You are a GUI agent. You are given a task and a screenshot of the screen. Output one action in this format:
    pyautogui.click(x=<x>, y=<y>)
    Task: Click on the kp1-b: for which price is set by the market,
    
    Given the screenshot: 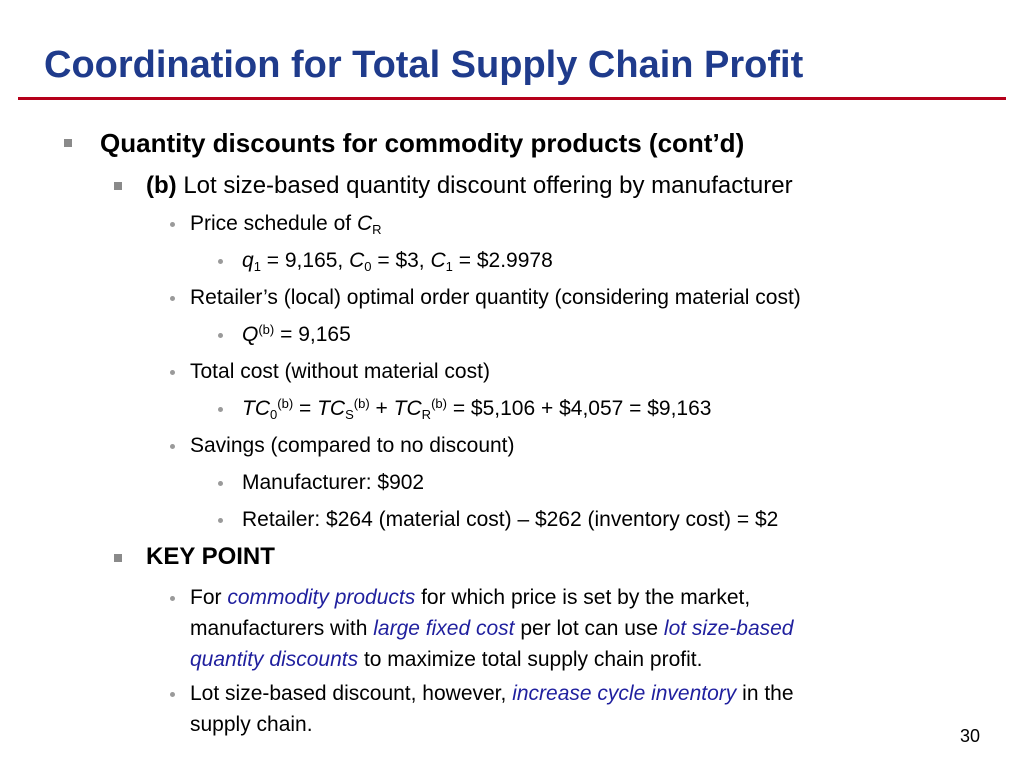 What is the action you would take?
    pyautogui.click(x=583, y=597)
    